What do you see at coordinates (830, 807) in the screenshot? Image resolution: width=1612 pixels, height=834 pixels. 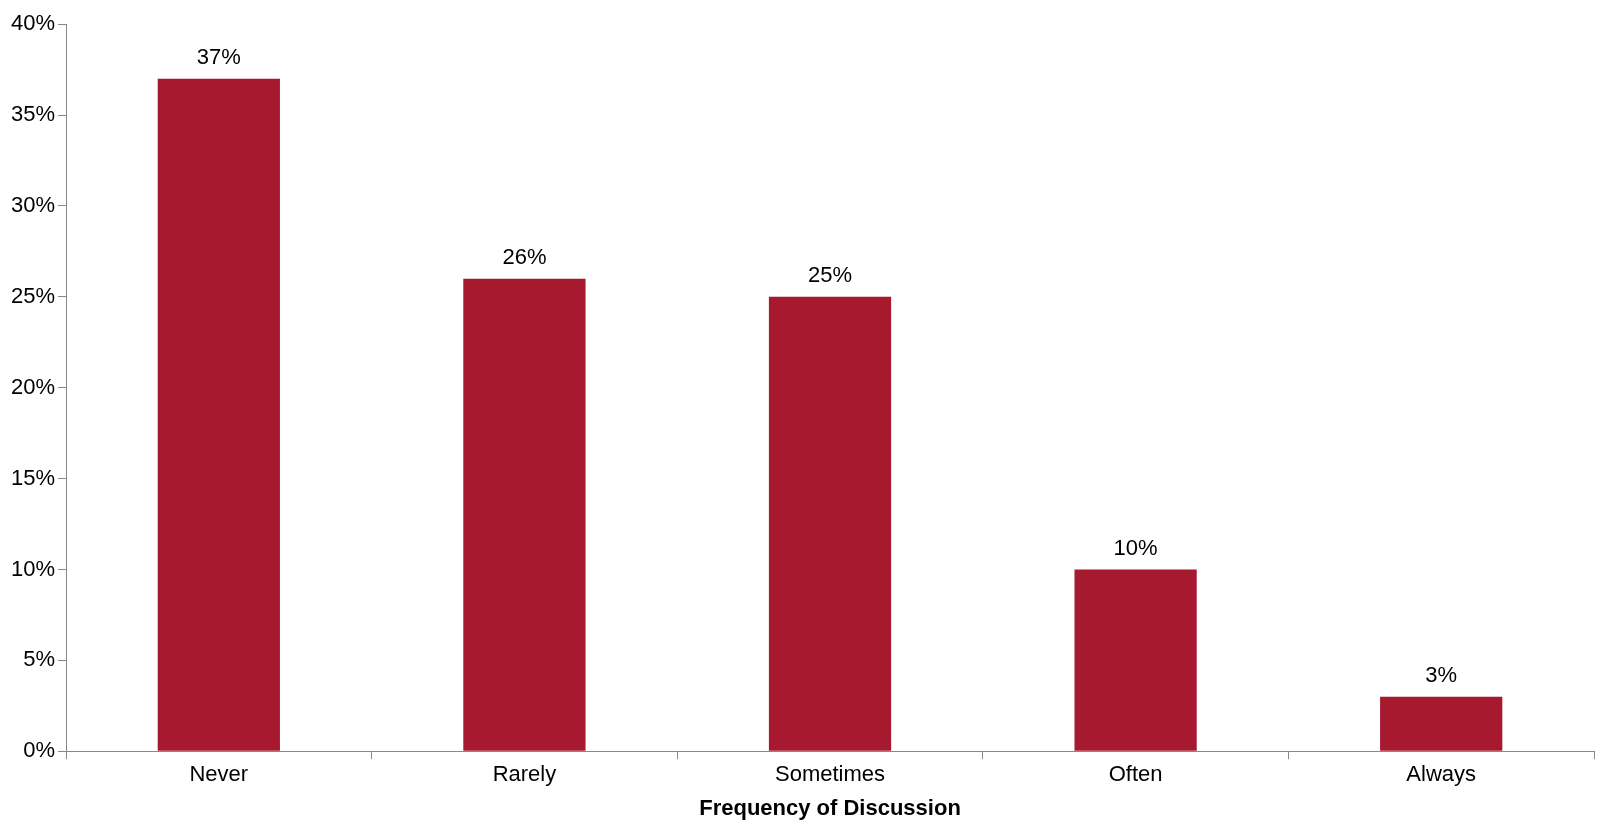 I see `x-axis-title: Frequency of Discussion` at bounding box center [830, 807].